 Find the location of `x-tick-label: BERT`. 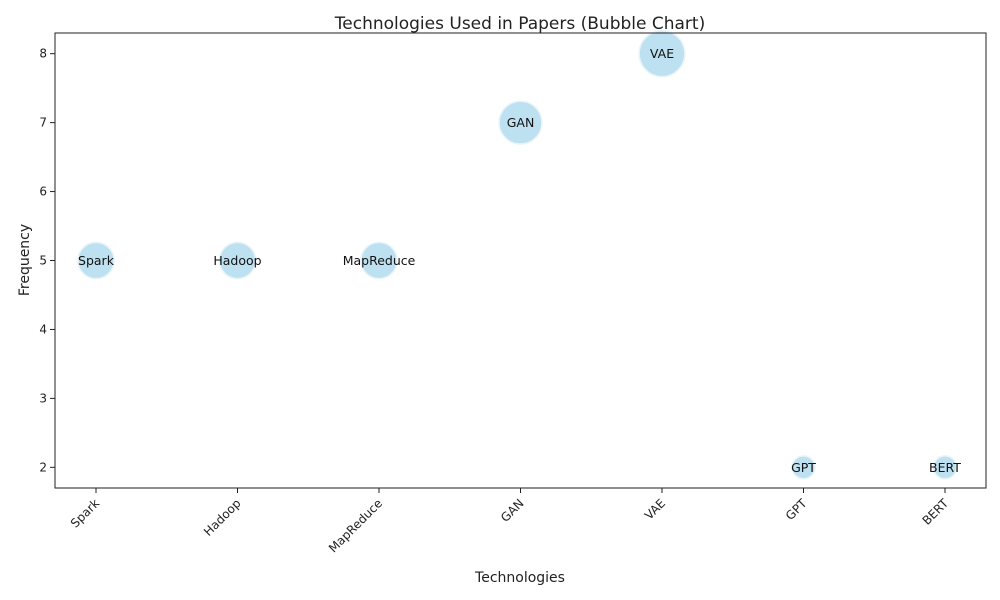

x-tick-label: BERT is located at coordinates (936, 512).